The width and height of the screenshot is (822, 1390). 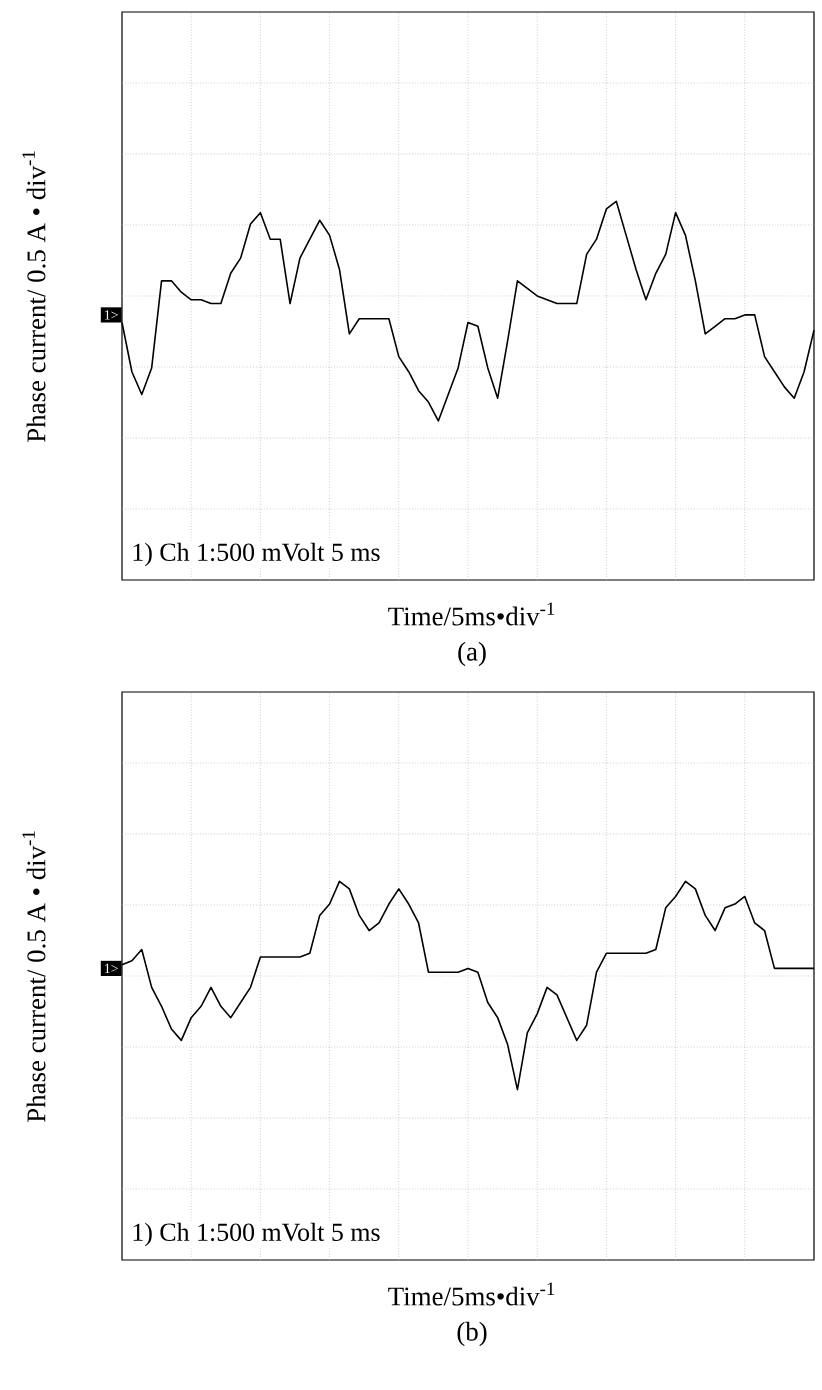 What do you see at coordinates (472, 654) in the screenshot?
I see `text: (a)` at bounding box center [472, 654].